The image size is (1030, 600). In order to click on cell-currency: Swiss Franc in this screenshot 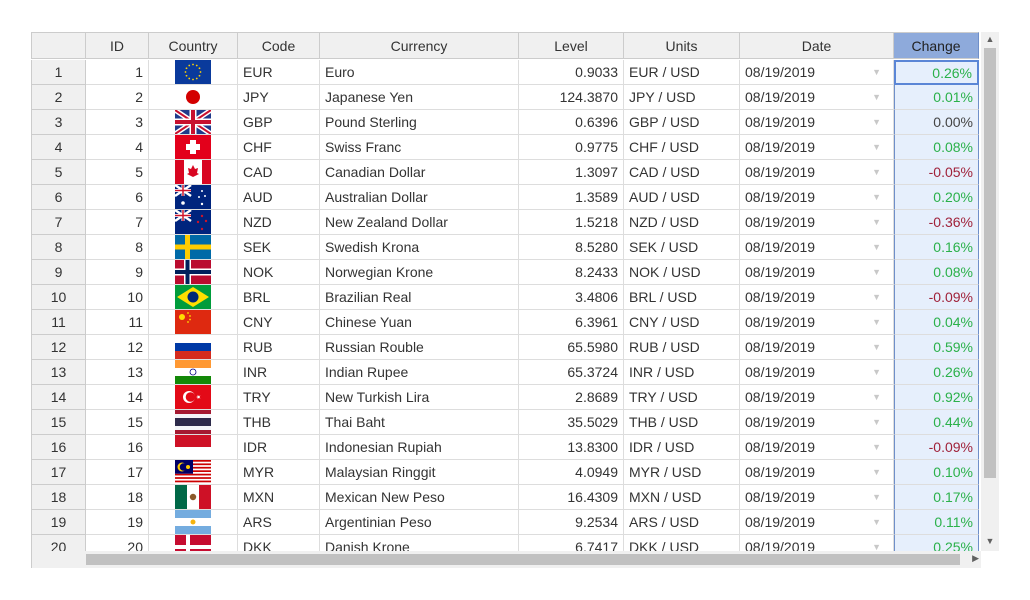, I will do `click(419, 147)`.